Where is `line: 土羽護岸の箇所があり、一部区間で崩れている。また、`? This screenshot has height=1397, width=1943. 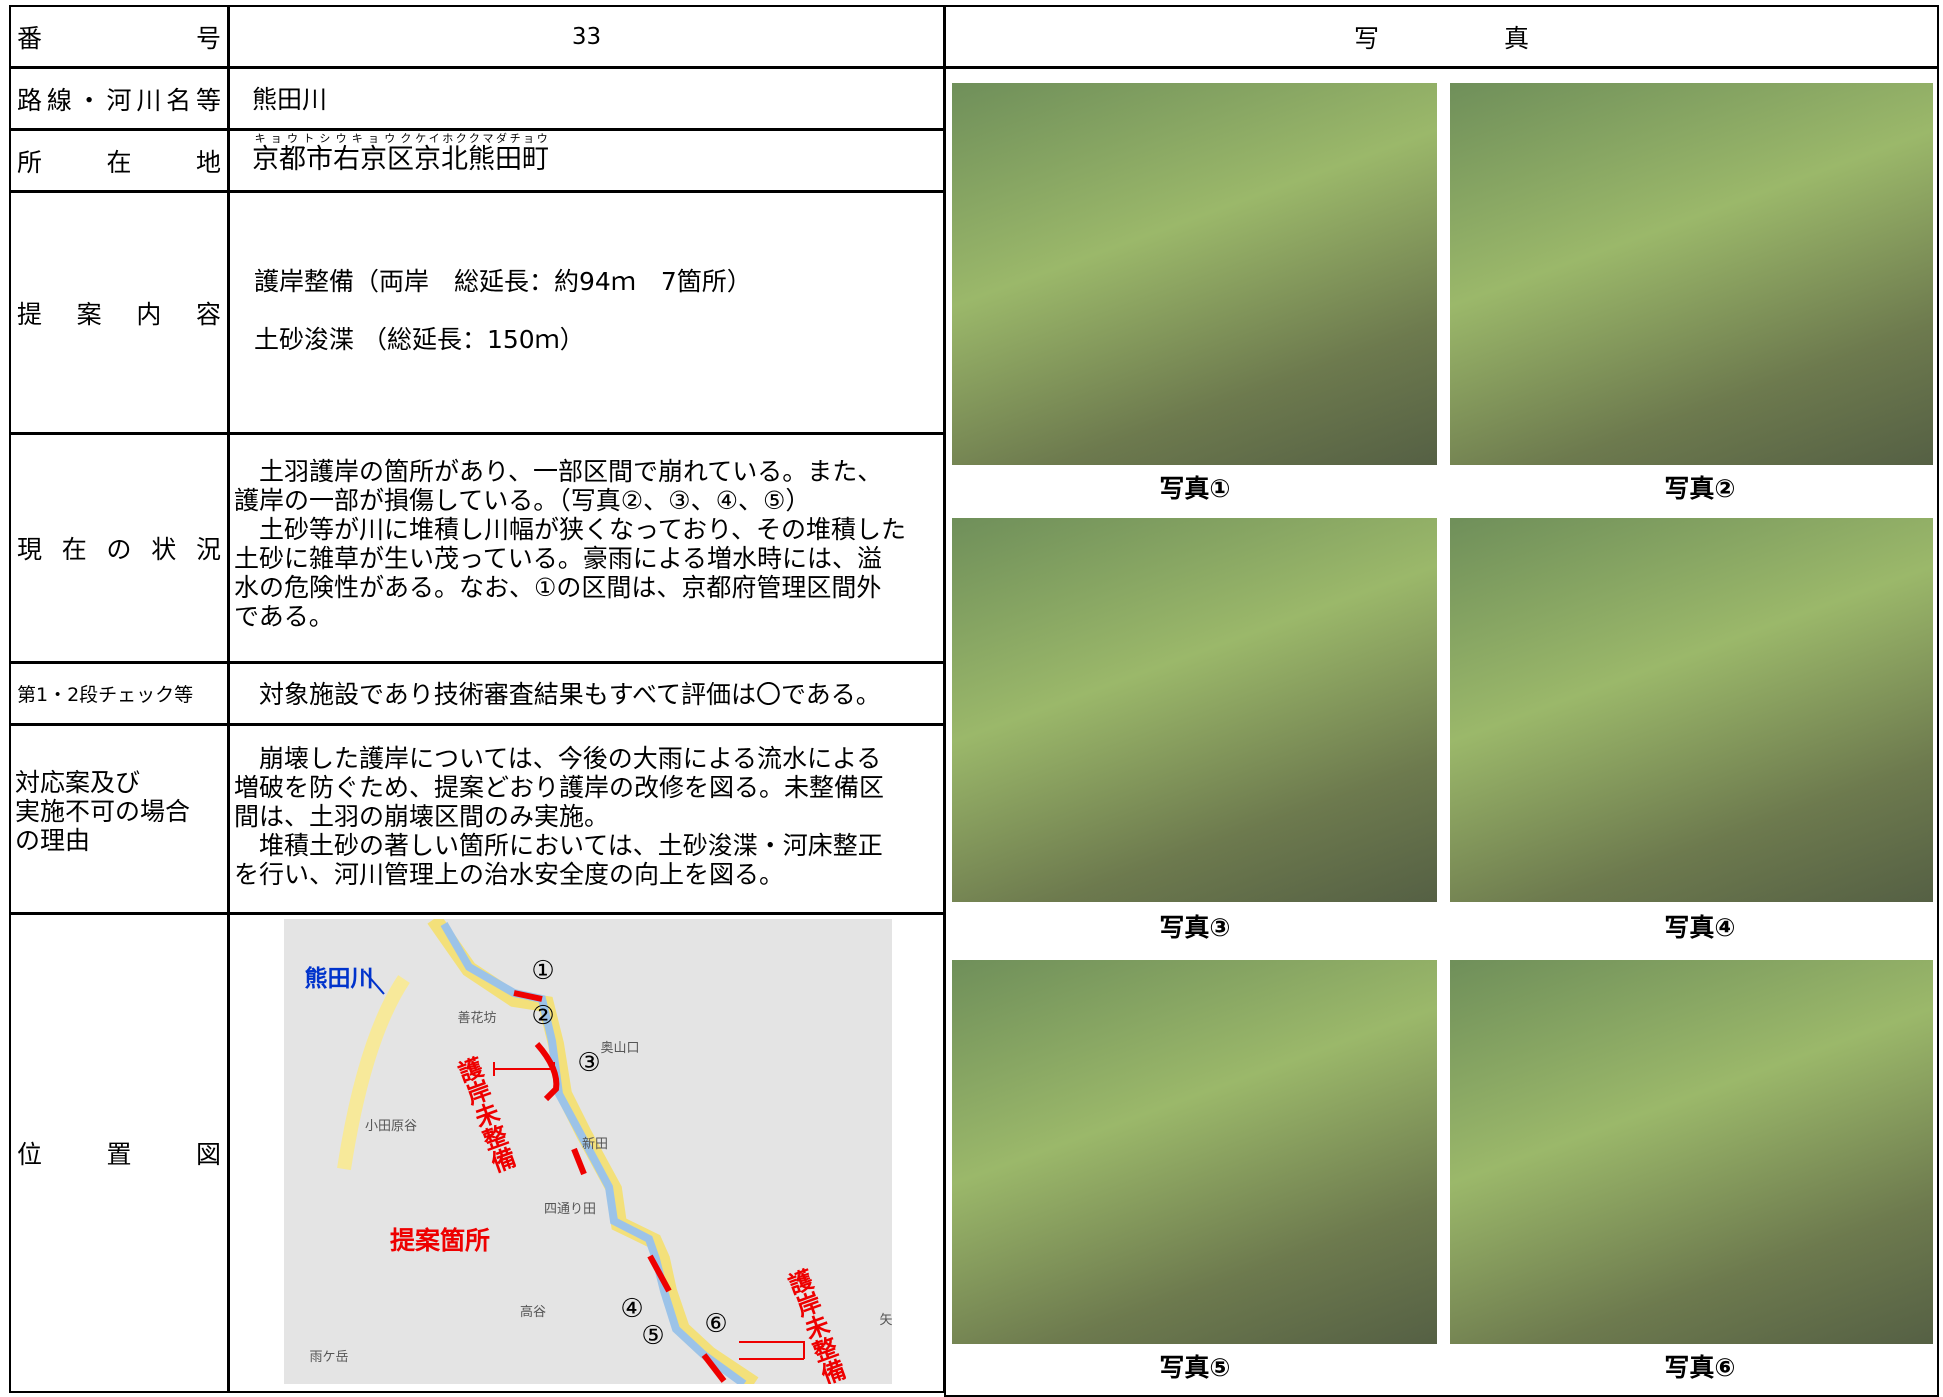
line: 土羽護岸の箇所があり、一部区間で崩れている。また、 is located at coordinates (558, 471).